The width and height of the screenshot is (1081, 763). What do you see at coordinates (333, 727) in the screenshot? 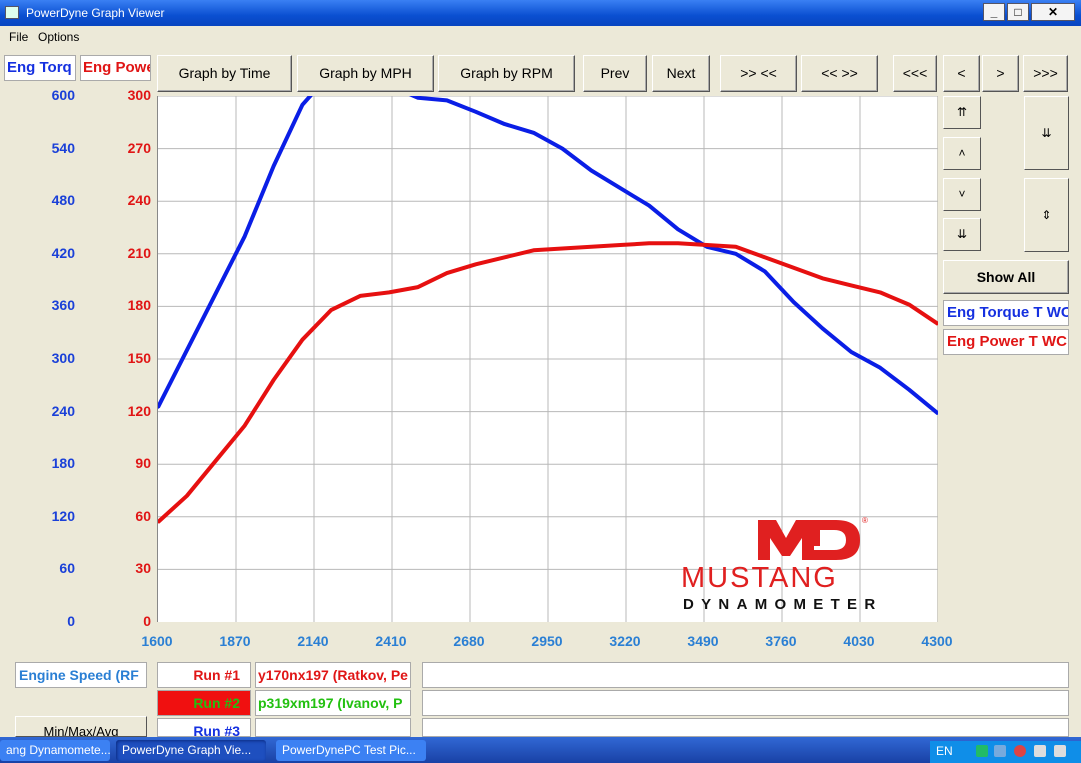
I see `run3-name` at bounding box center [333, 727].